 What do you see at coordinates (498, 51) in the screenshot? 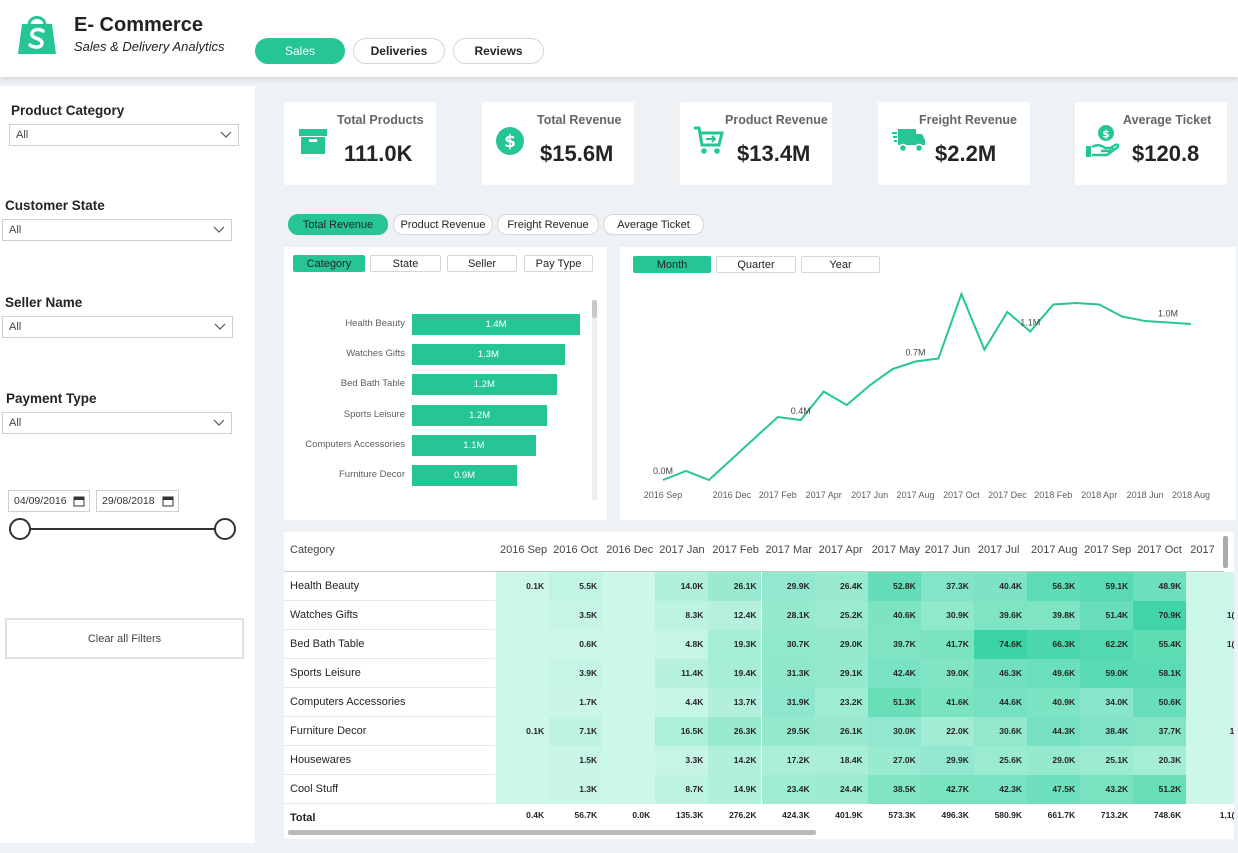
I see `tab-reviews: Reviews` at bounding box center [498, 51].